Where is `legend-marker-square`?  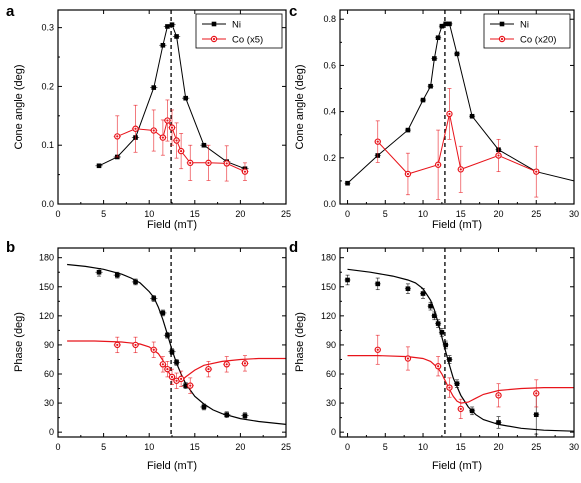 legend-marker-square is located at coordinates (214, 24).